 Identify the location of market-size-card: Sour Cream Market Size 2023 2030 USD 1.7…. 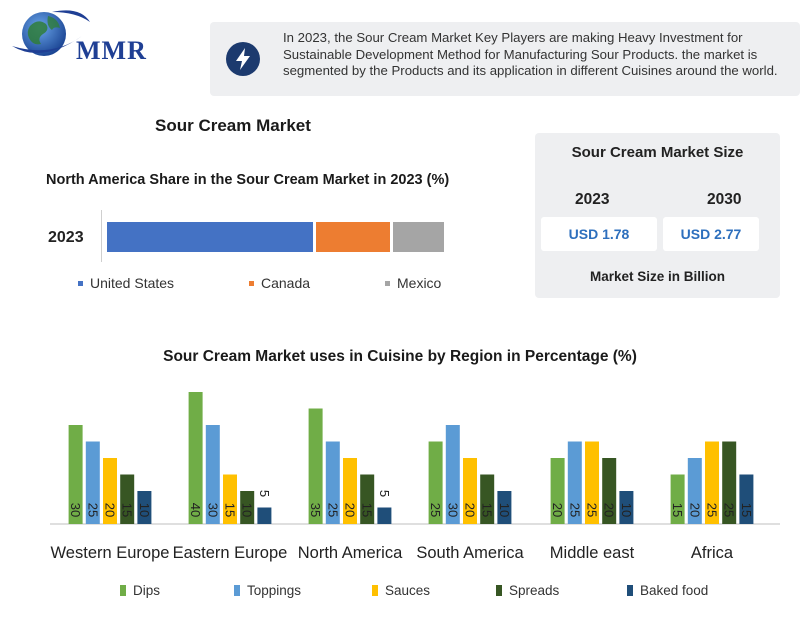
(657, 215).